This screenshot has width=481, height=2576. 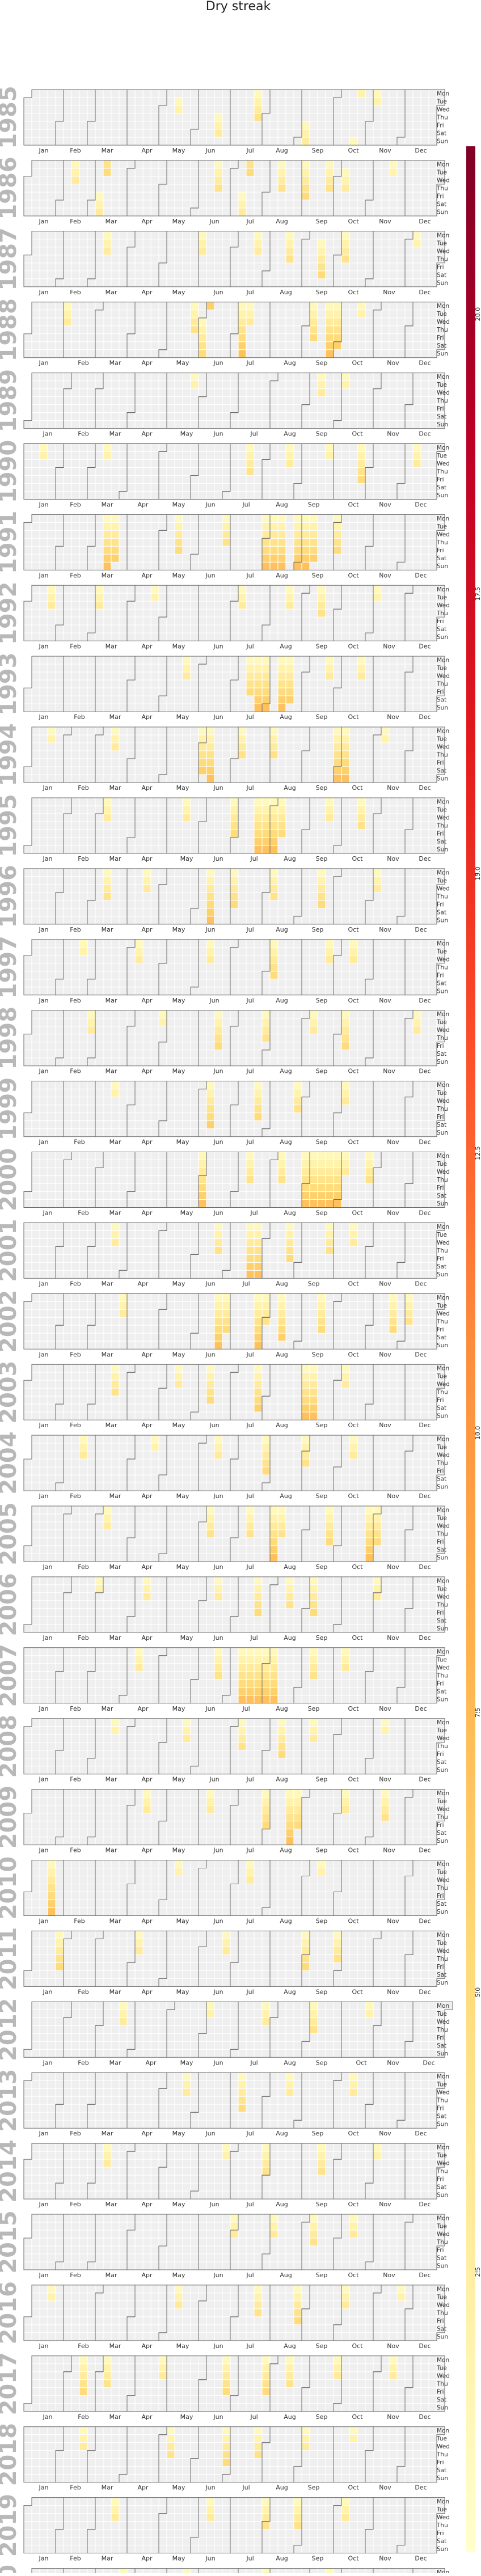 I want to click on month-label: Aug, so click(x=282, y=221).